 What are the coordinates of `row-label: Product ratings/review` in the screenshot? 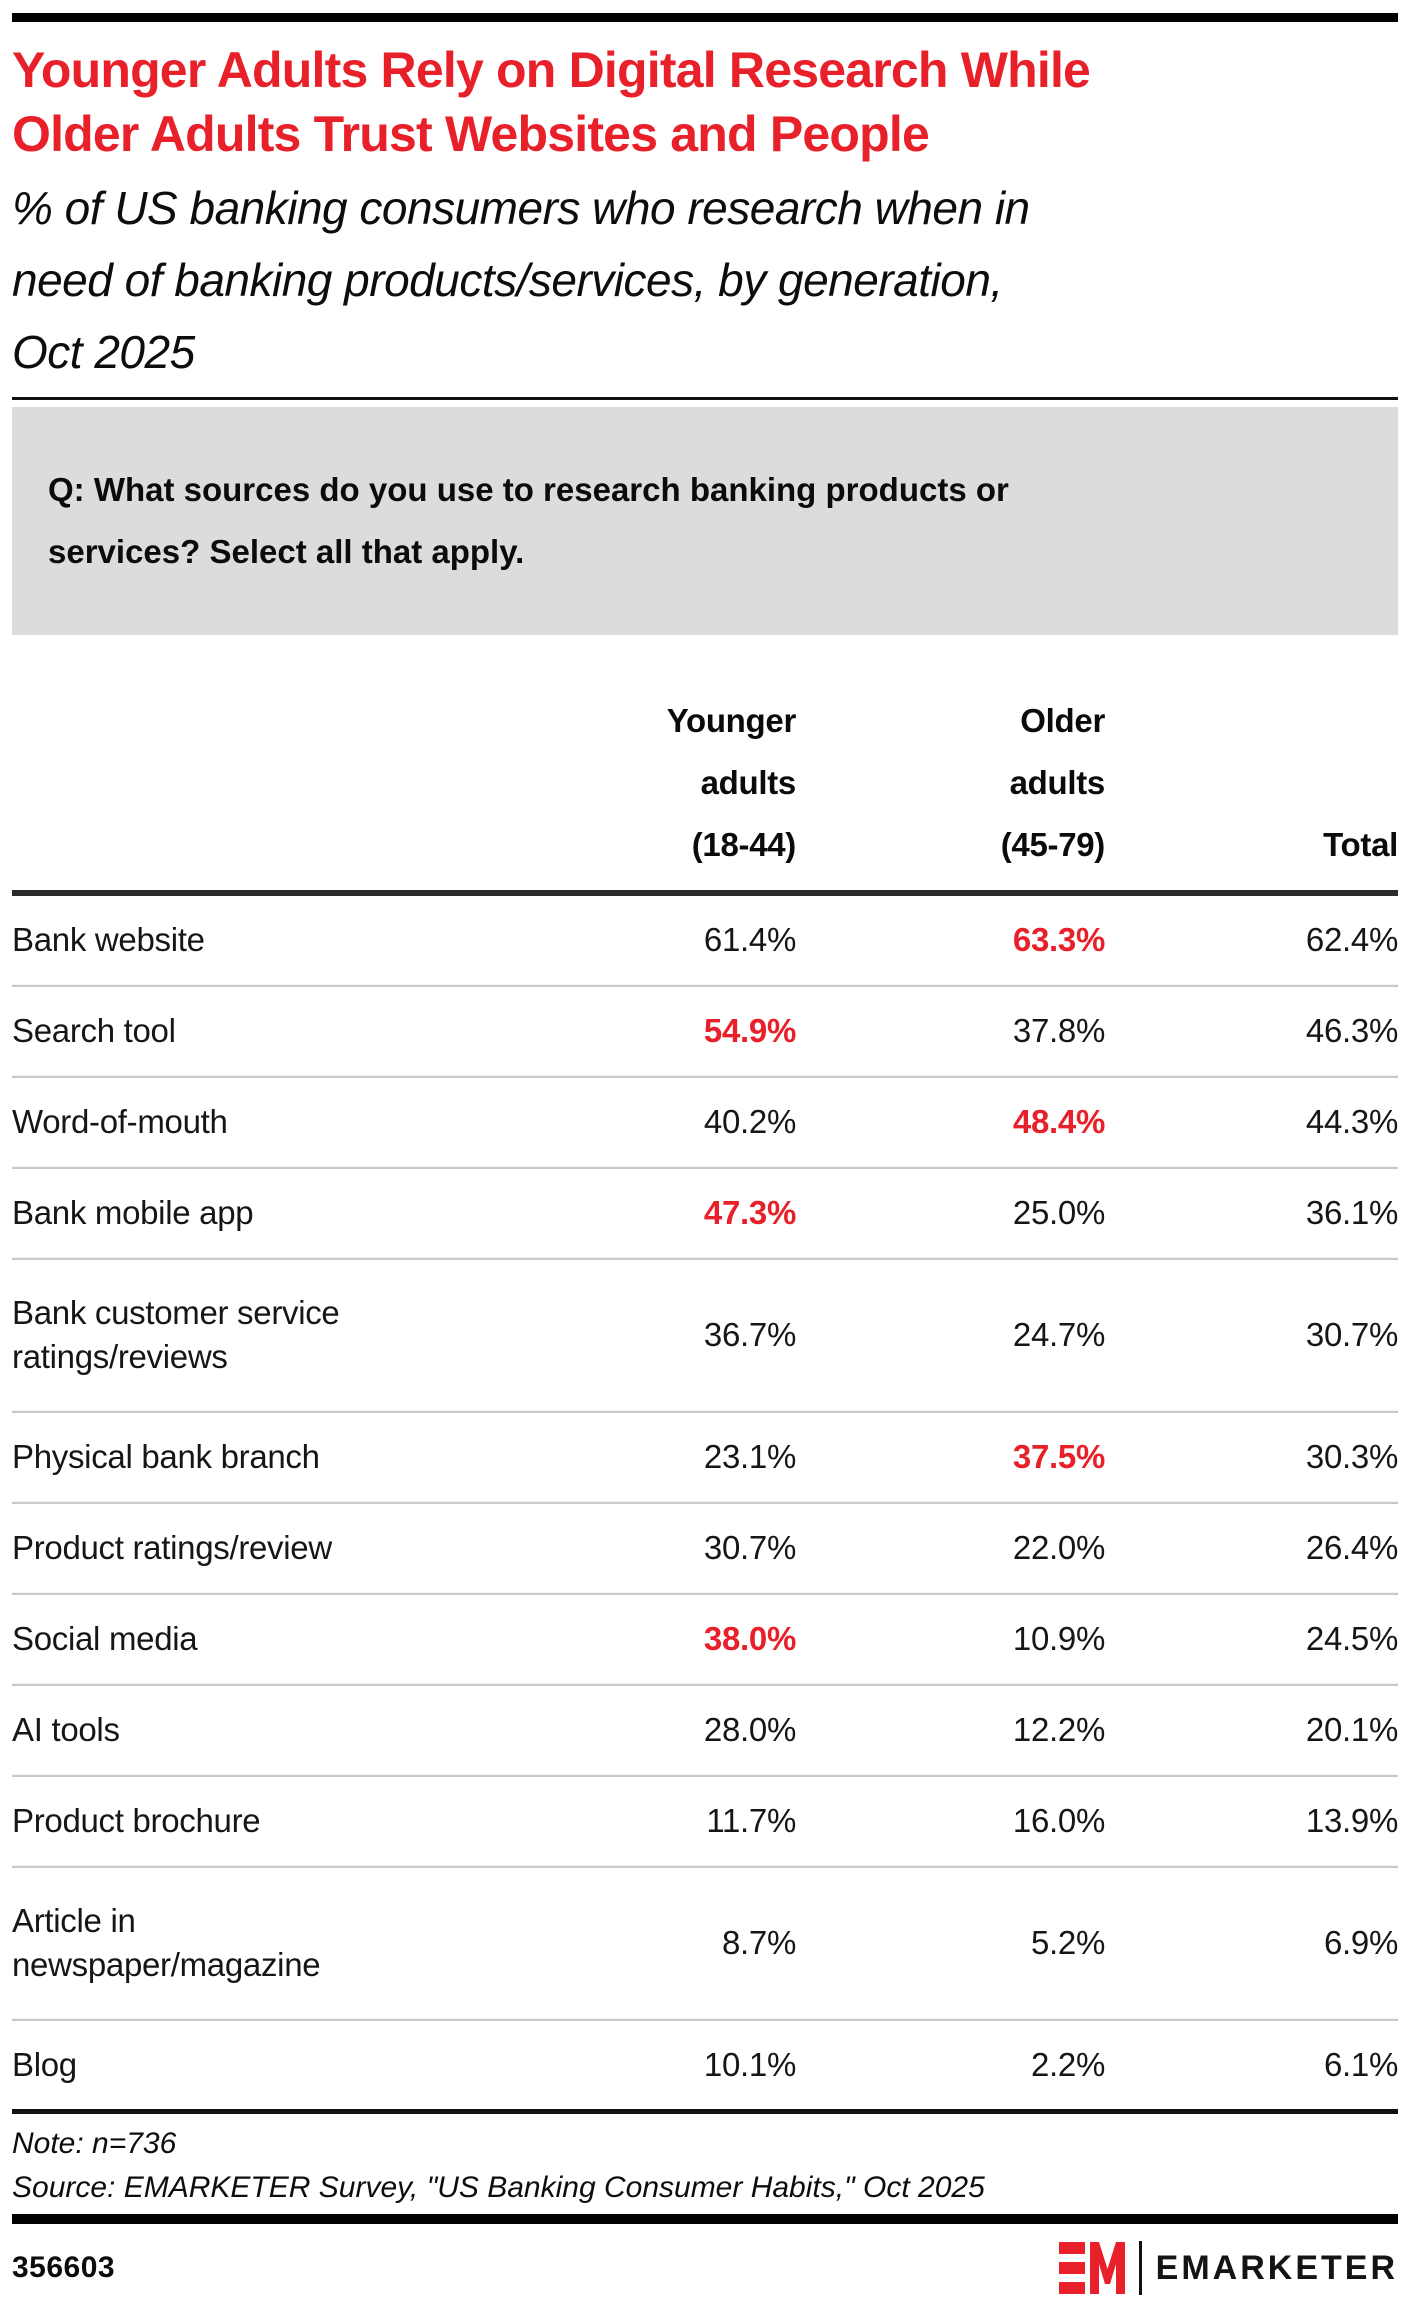 It's located at (172, 1547).